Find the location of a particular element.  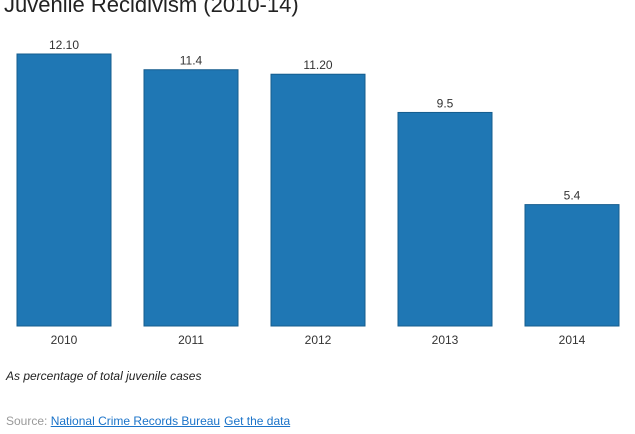

value-label-2010: 12.10 is located at coordinates (64, 45).